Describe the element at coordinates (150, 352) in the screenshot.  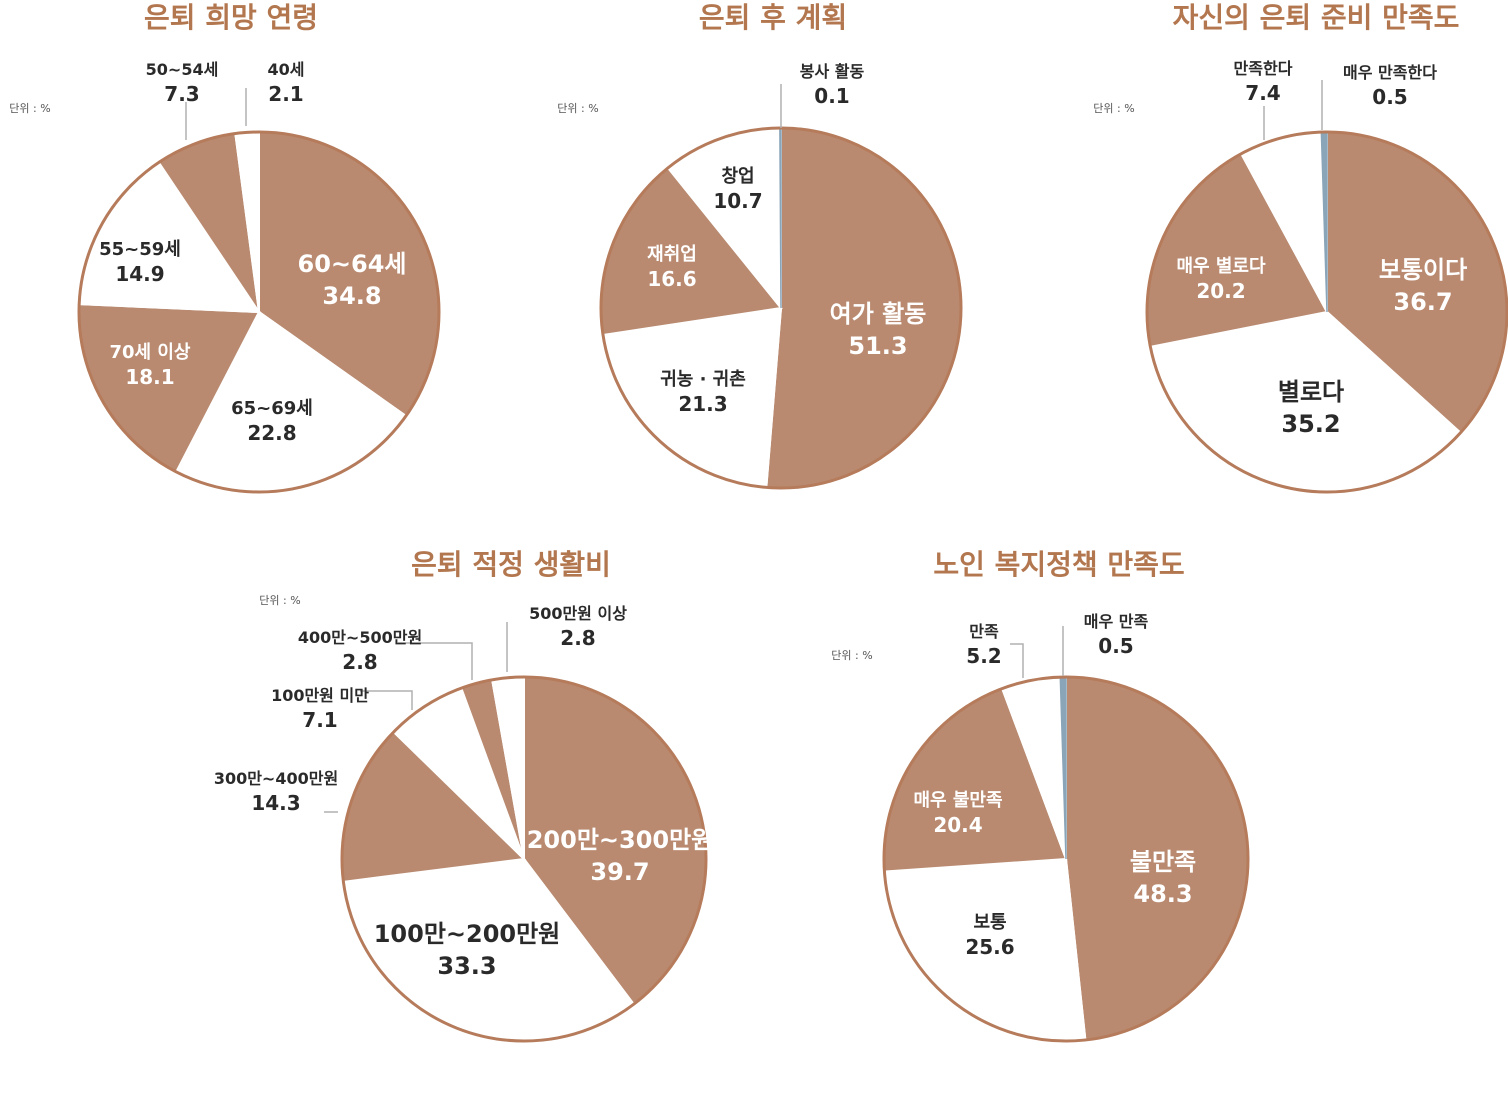
I see `slice-label: 70세 이상` at that location.